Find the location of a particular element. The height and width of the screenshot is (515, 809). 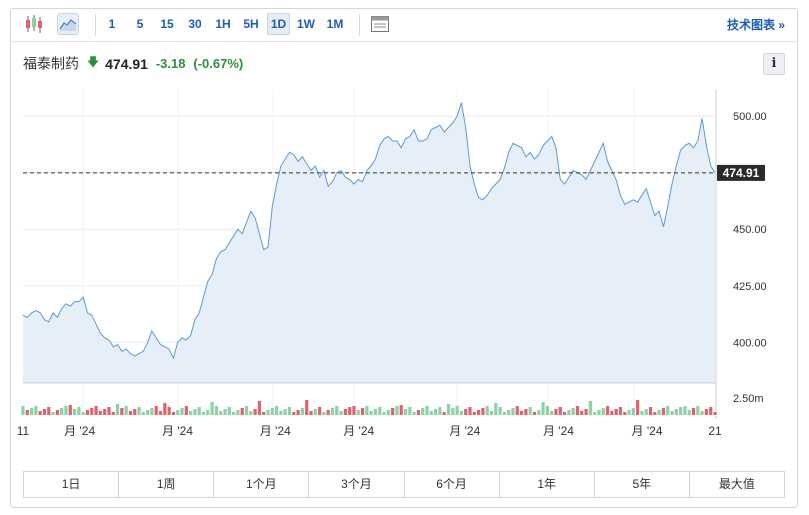

range-tab-1m: 1个月 is located at coordinates (260, 484).